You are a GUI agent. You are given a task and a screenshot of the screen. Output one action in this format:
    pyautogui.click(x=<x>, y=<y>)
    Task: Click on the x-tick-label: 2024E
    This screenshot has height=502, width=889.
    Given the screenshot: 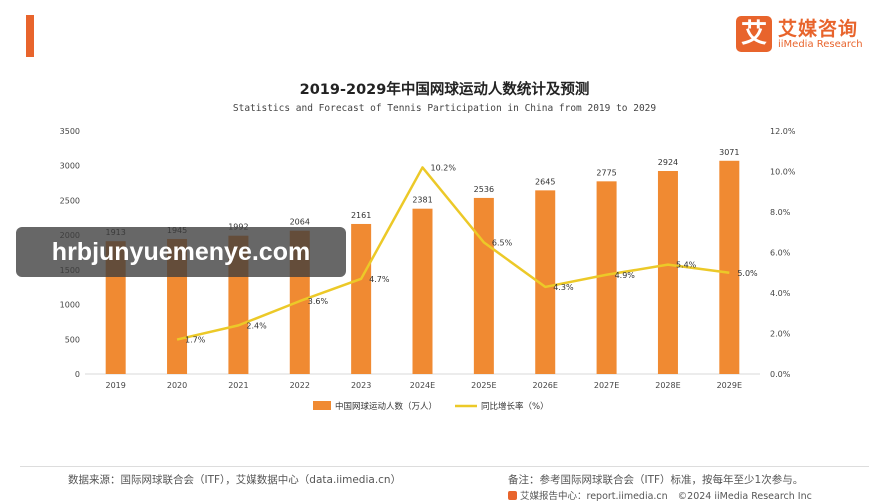 What is the action you would take?
    pyautogui.click(x=422, y=385)
    